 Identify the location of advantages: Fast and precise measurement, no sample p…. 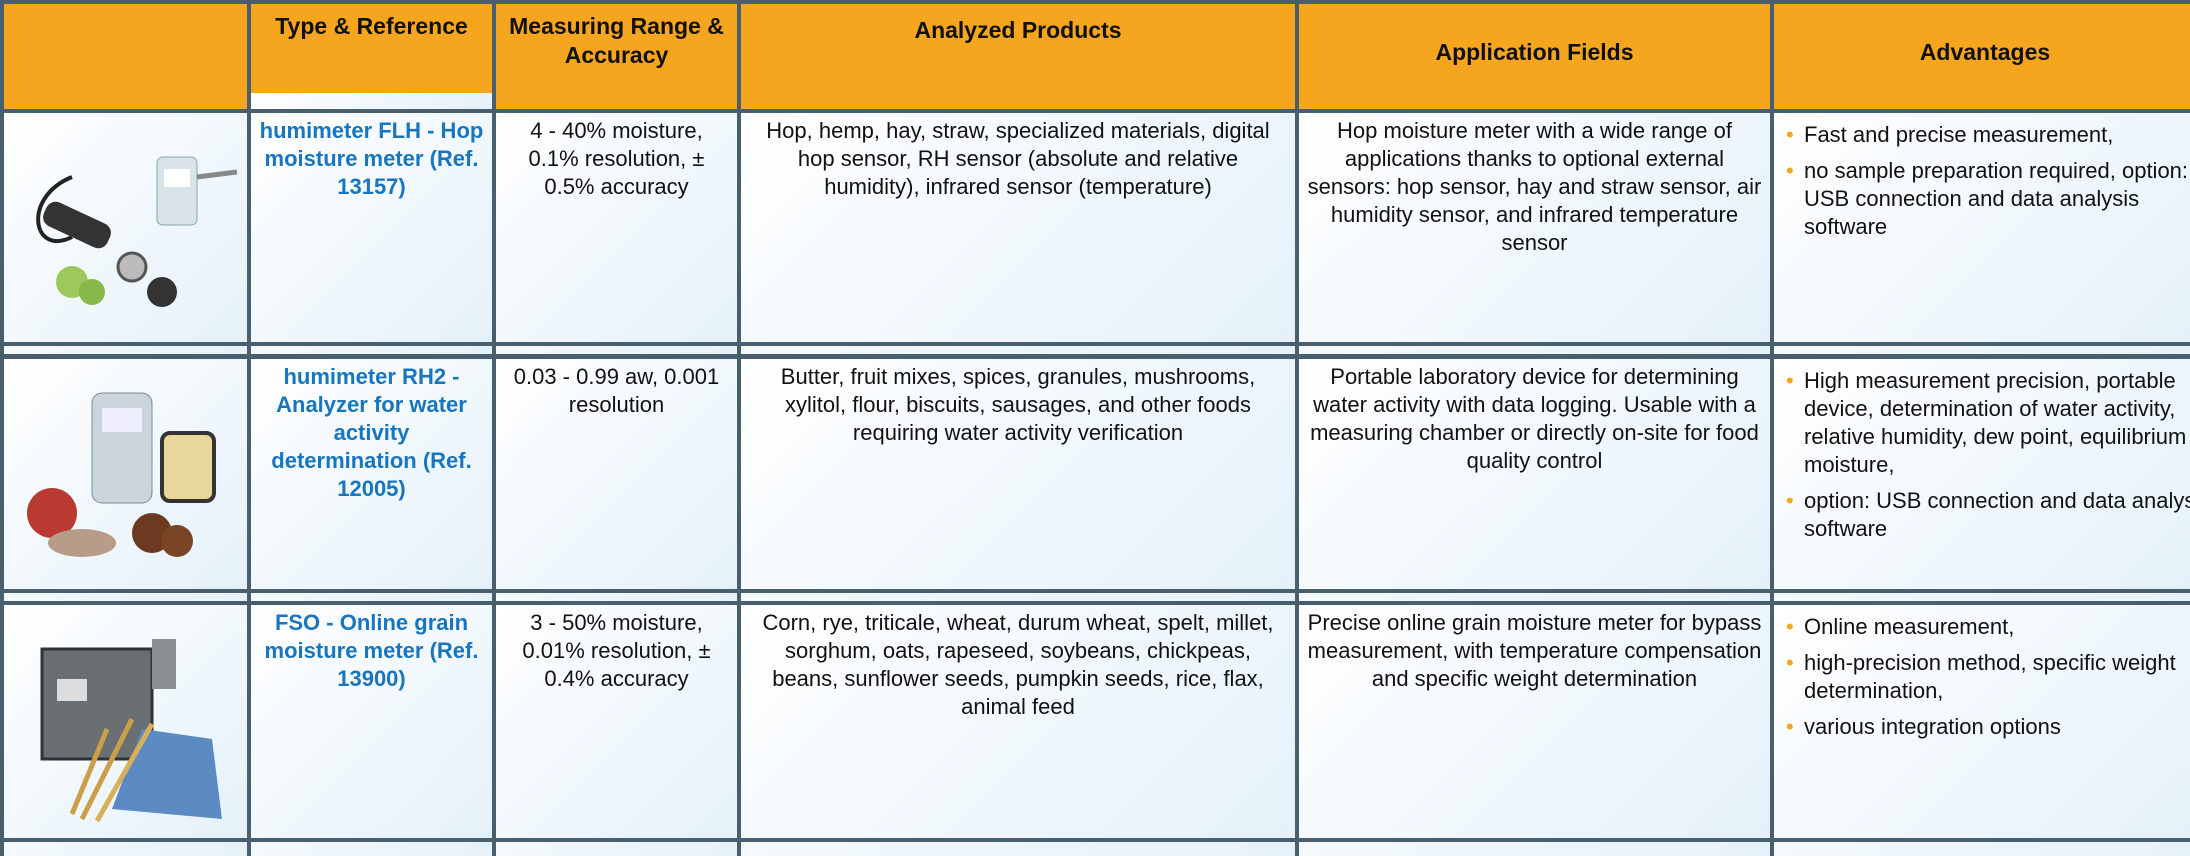
(1982, 227).